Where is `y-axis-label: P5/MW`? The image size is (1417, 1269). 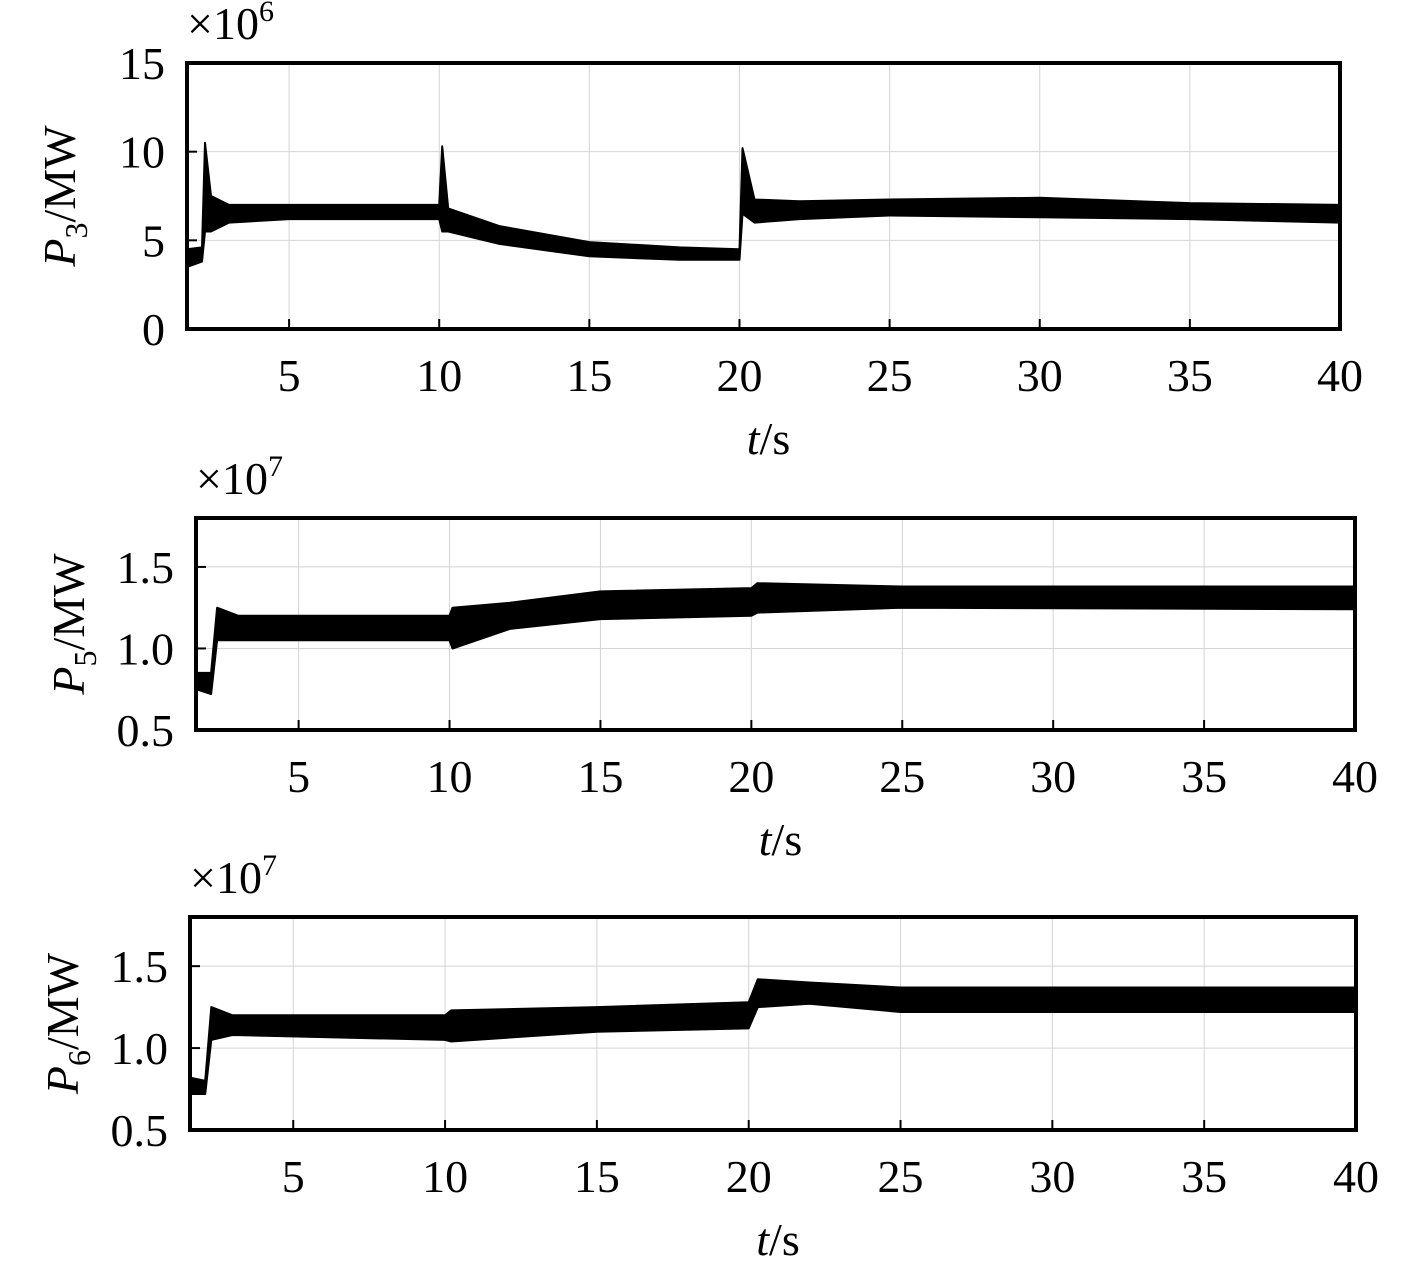
y-axis-label: P5/MW is located at coordinates (73, 624).